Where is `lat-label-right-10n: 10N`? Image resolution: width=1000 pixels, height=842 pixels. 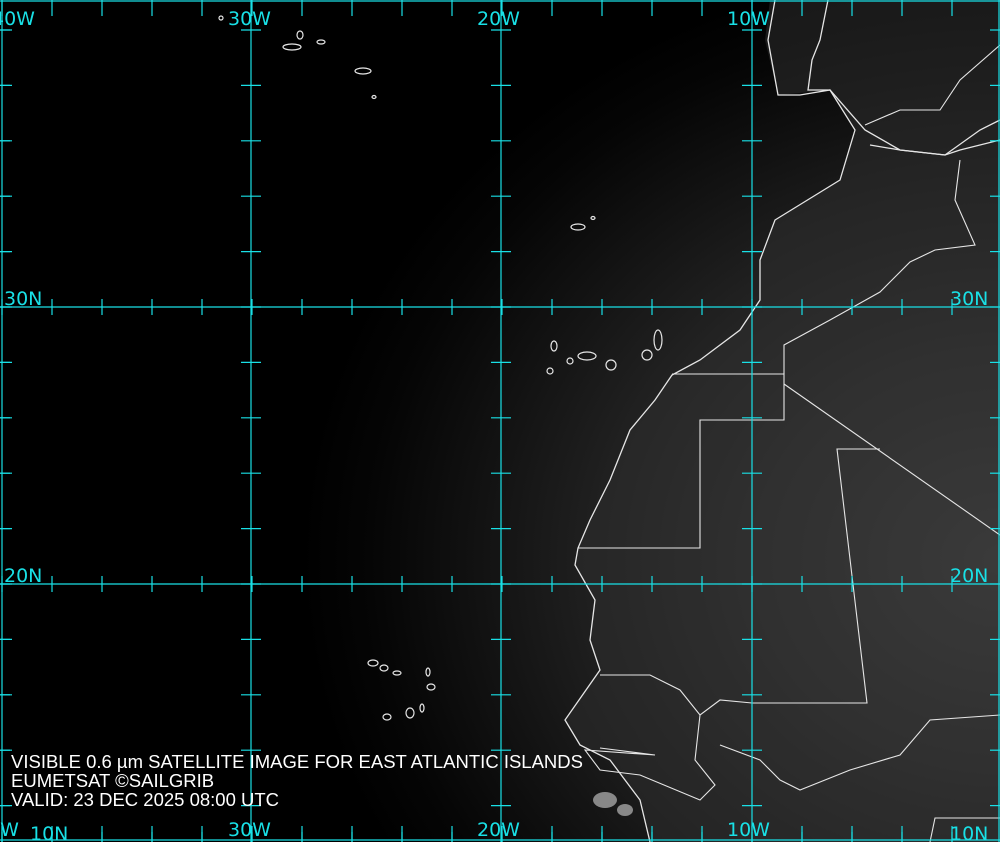
lat-label-right-10n: 10N is located at coordinates (969, 832).